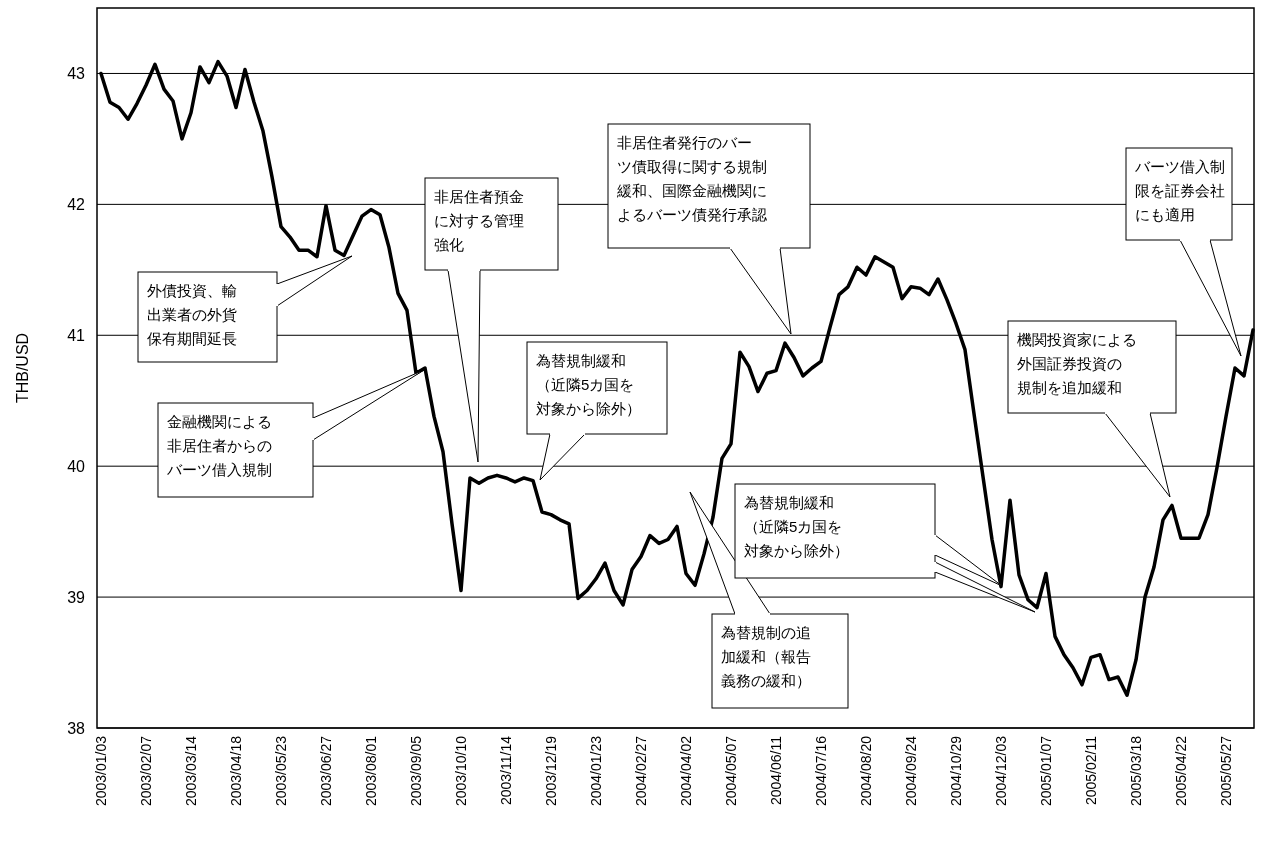 This screenshot has height=851, width=1261. Describe the element at coordinates (1077, 363) in the screenshot. I see `annotation: 機関投資家による外国証券投資の規制を追加緩和` at that location.